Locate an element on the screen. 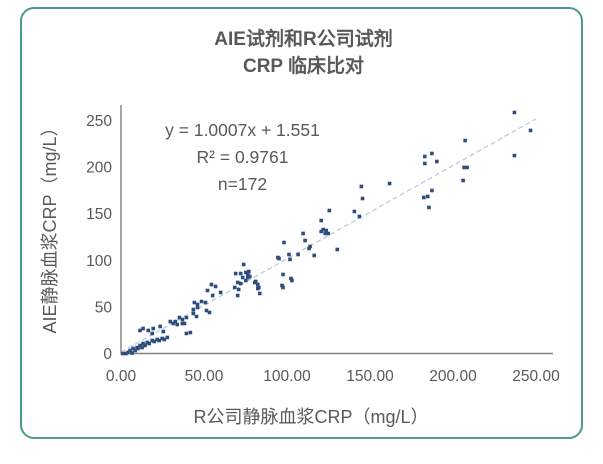  y-axis-title: AIE静脉血浆CRP（mg/L） is located at coordinates (50, 226).